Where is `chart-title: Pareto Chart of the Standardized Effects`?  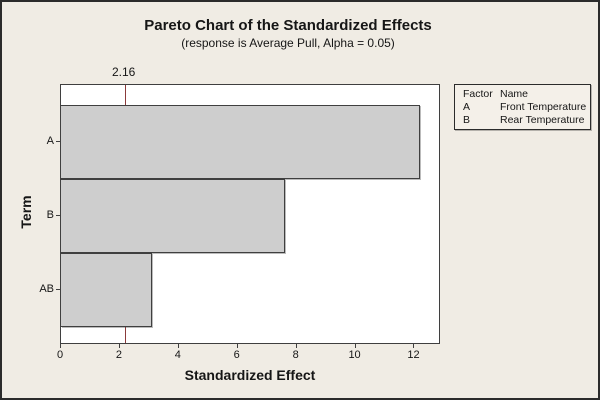
chart-title: Pareto Chart of the Standardized Effects is located at coordinates (288, 25).